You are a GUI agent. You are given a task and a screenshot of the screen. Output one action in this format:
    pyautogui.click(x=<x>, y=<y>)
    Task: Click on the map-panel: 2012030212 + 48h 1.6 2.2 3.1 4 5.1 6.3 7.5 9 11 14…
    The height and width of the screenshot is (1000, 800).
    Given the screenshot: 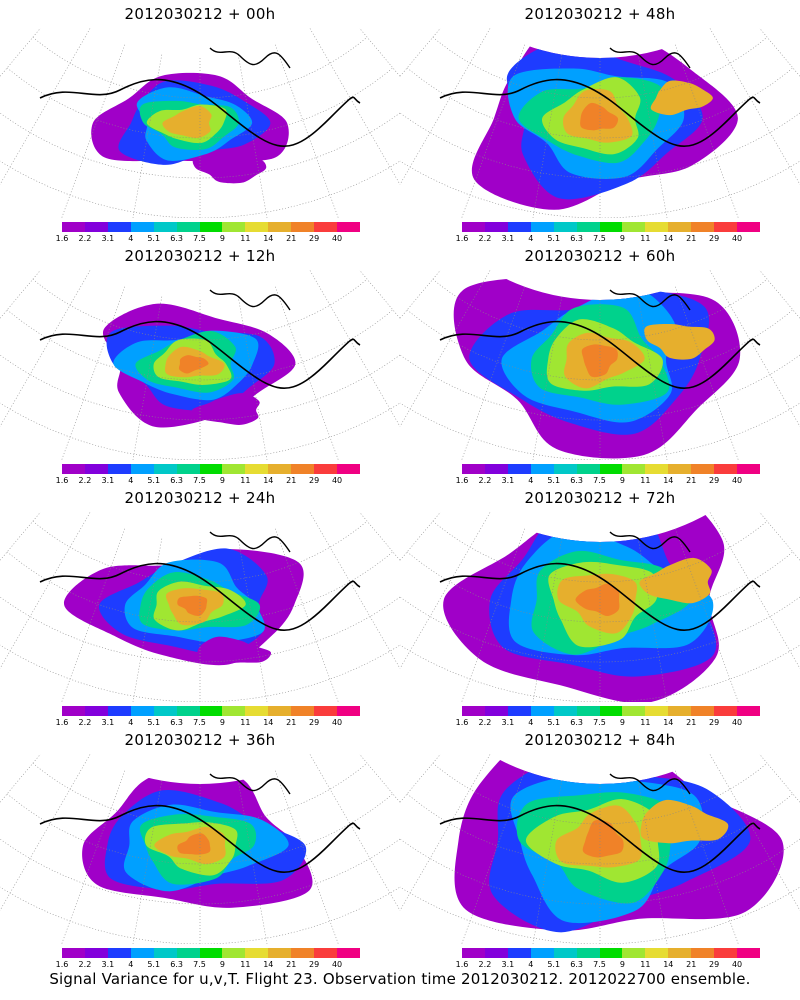 What is the action you would take?
    pyautogui.click(x=600, y=121)
    